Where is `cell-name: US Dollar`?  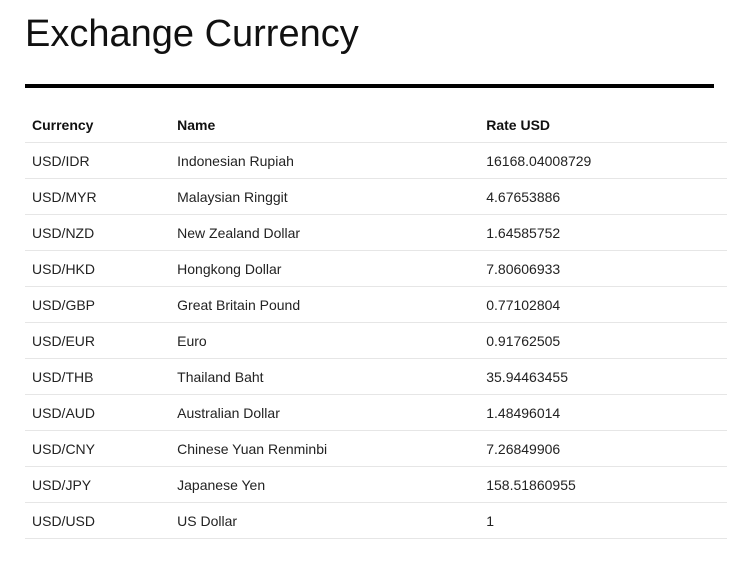
cell-name: US Dollar is located at coordinates (325, 520).